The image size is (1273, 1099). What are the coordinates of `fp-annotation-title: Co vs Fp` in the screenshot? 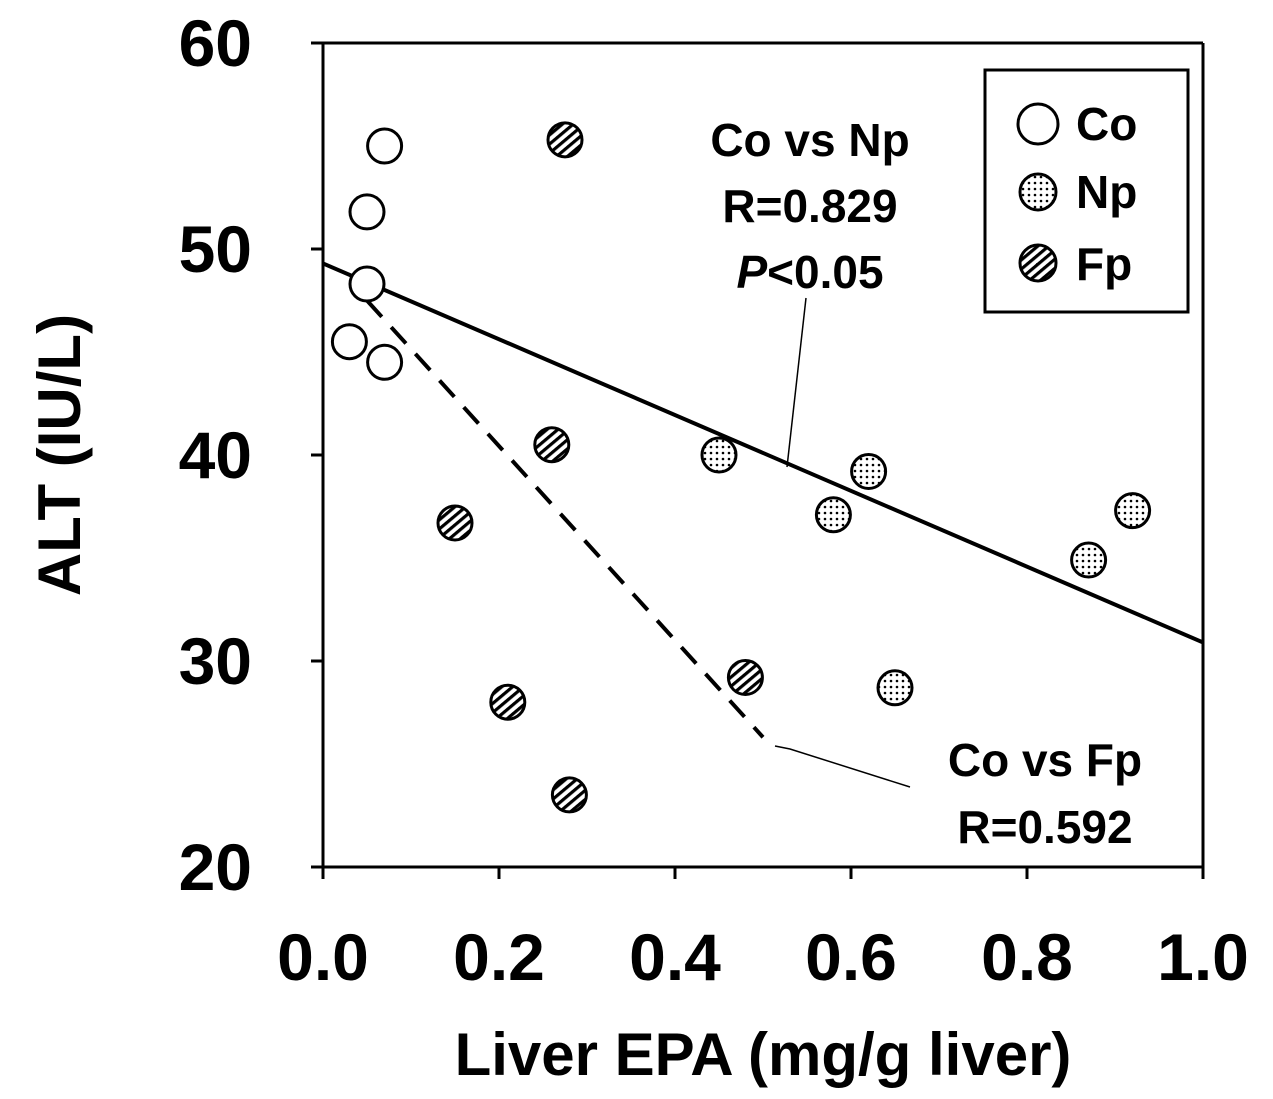 It's located at (1045, 760).